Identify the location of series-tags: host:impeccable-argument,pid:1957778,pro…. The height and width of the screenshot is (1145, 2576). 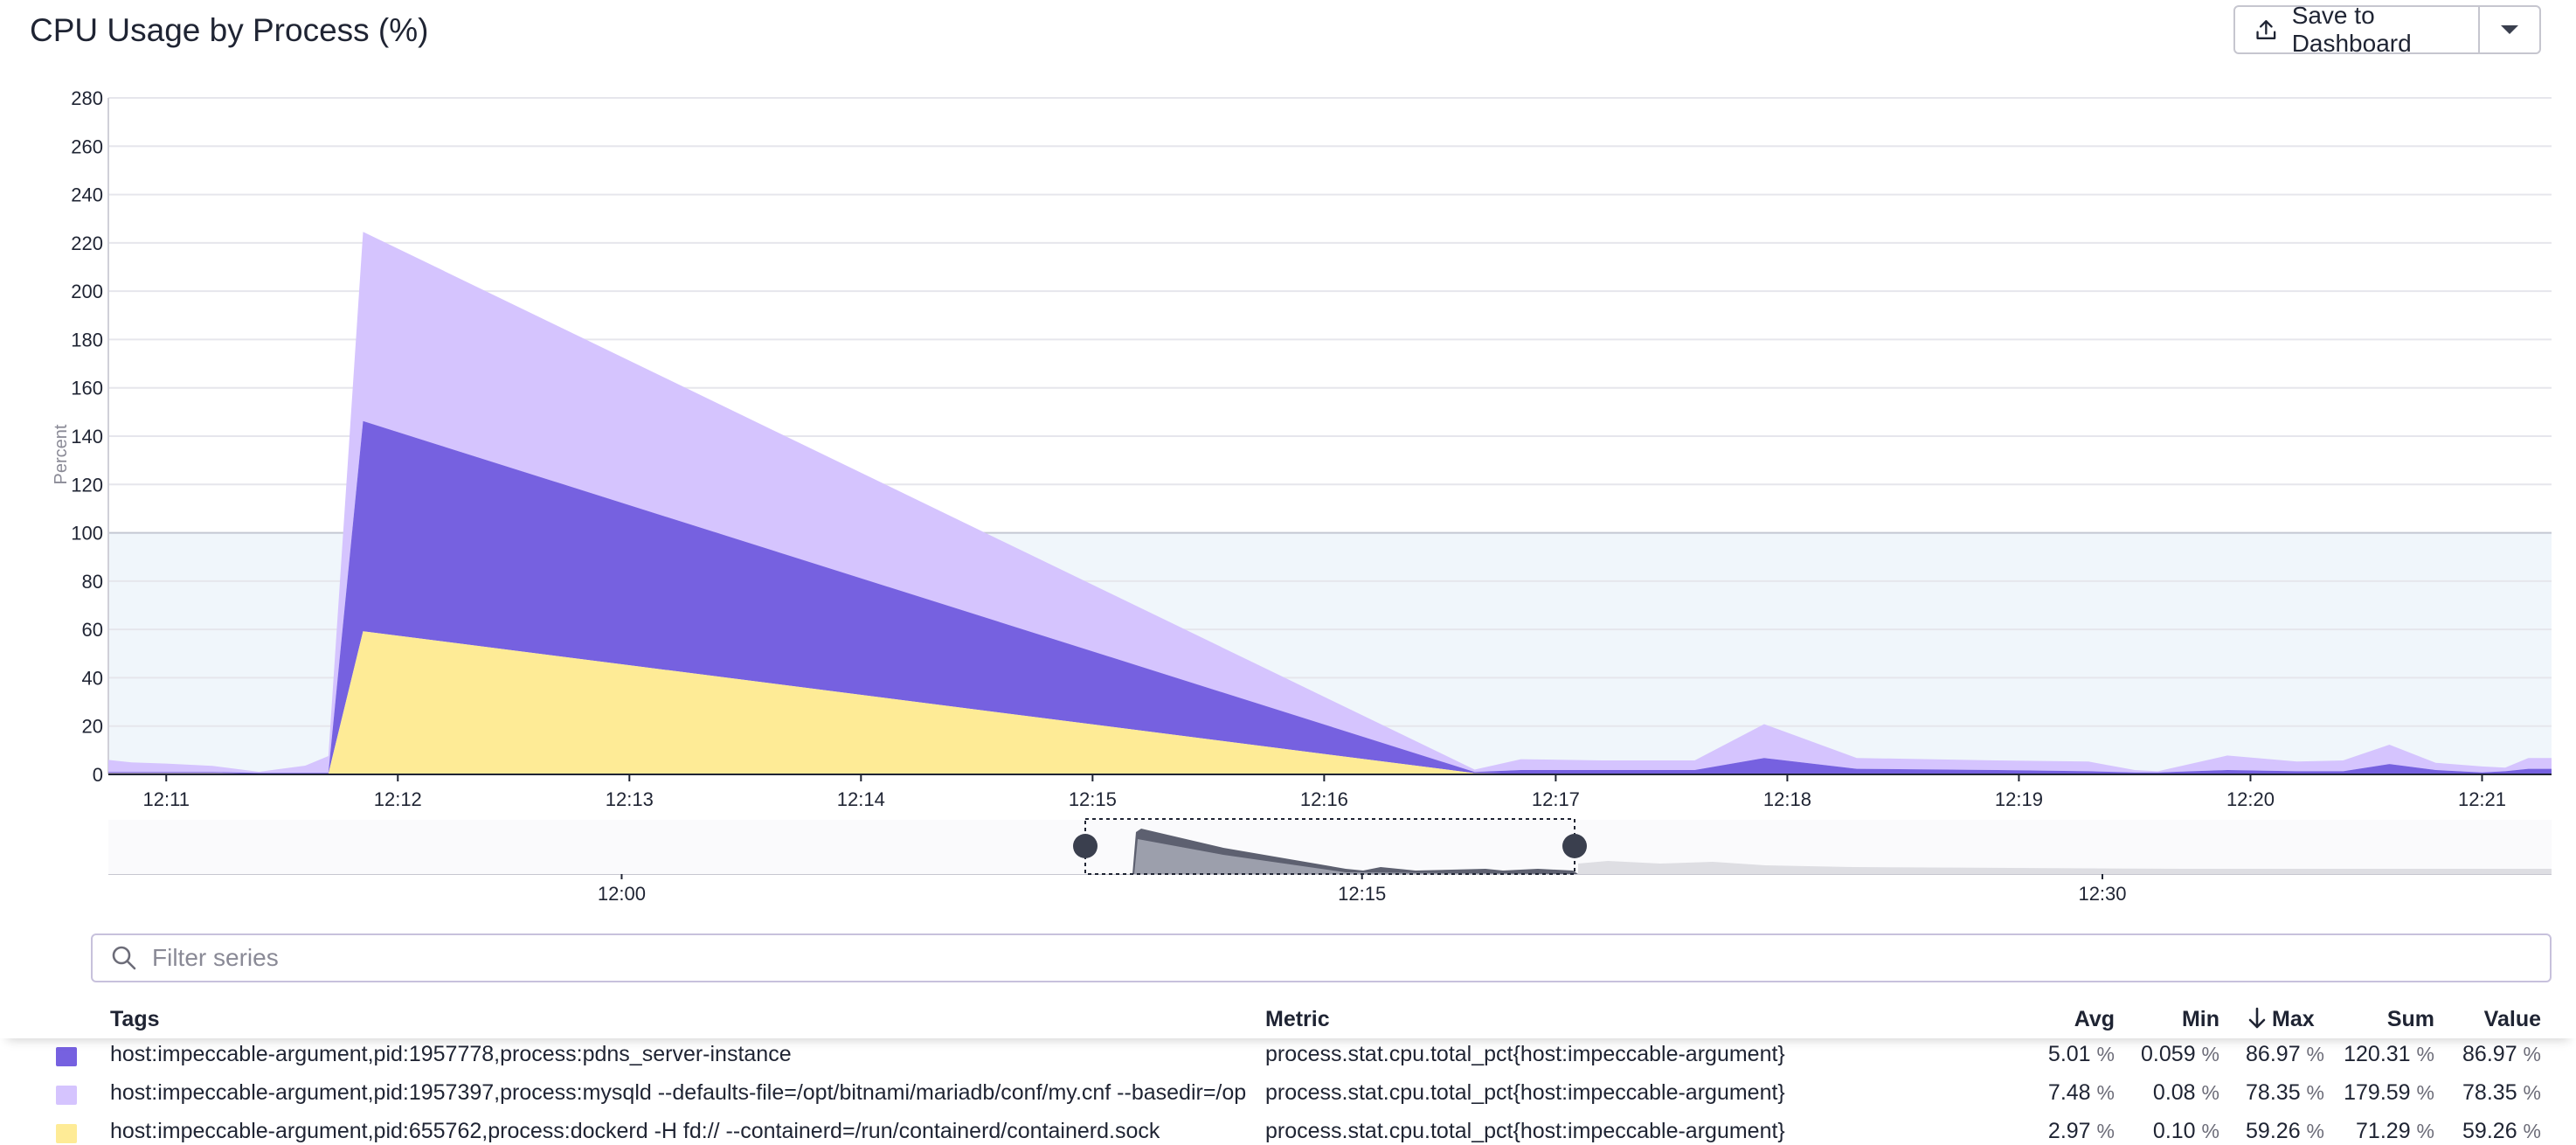
(451, 1054).